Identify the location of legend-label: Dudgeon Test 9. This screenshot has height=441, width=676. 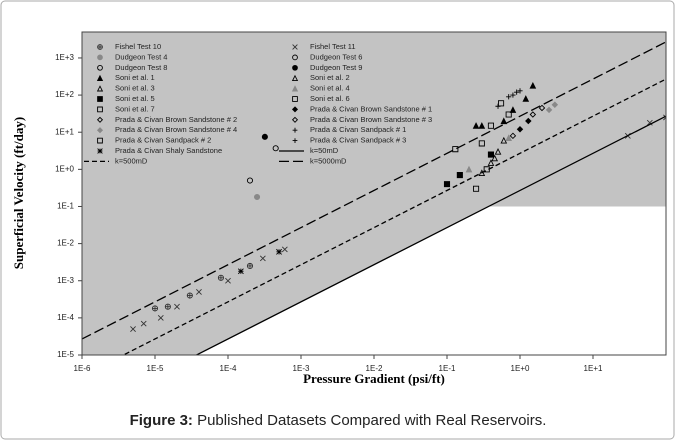
(336, 67).